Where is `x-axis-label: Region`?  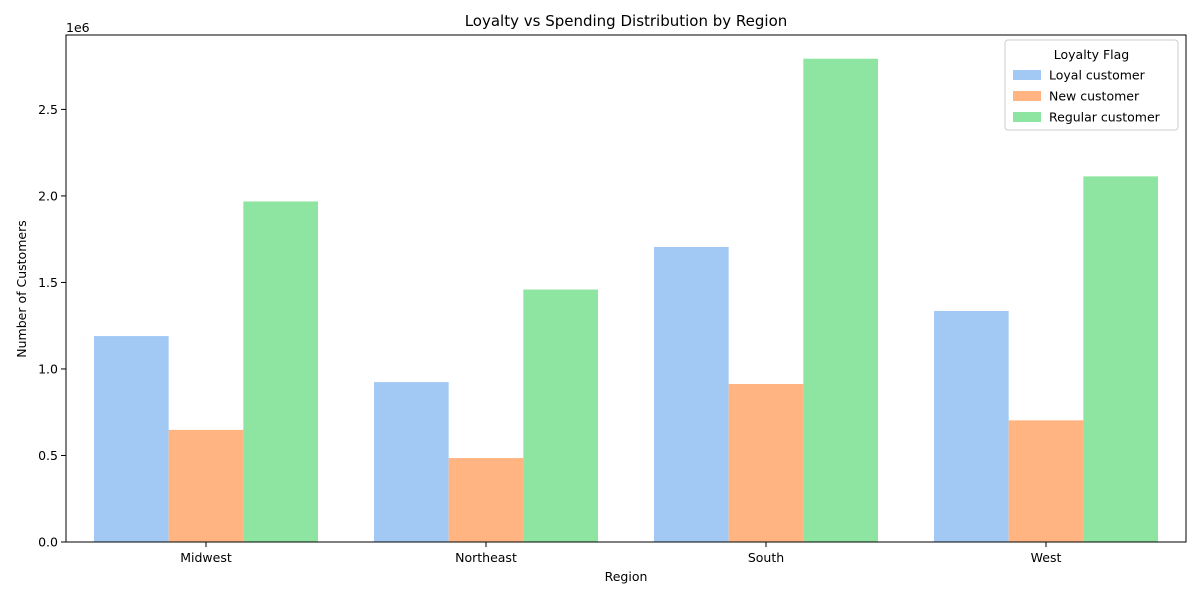
x-axis-label: Region is located at coordinates (626, 576).